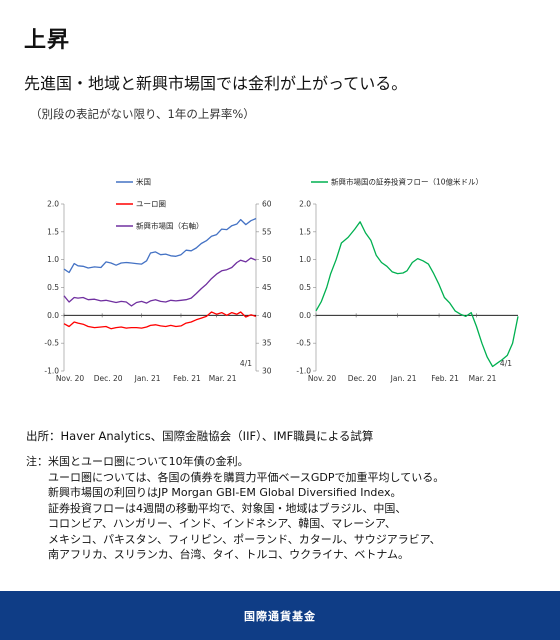  Describe the element at coordinates (407, 182) in the screenshot. I see `legend-label: 新興市場国の証券投資フロー（10億米ドル）` at that location.